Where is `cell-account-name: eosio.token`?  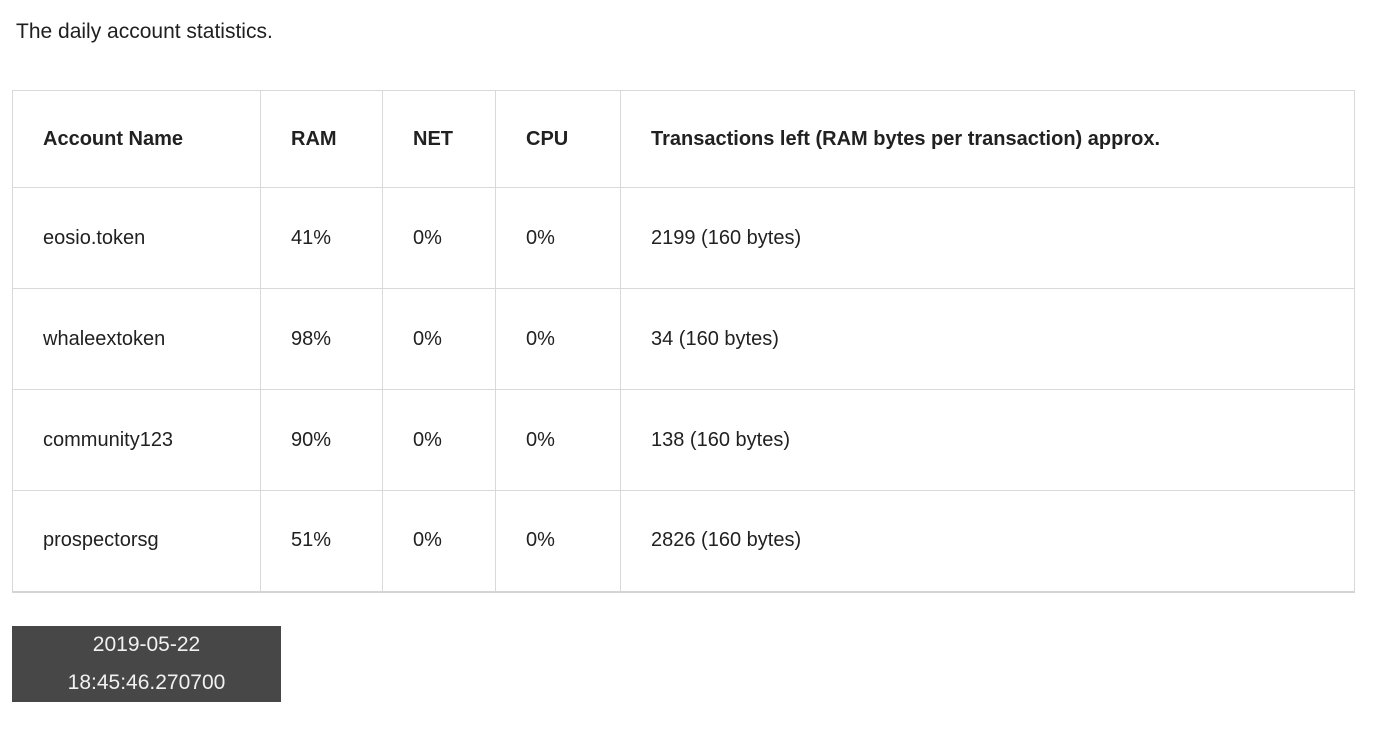
cell-account-name: eosio.token is located at coordinates (136, 238).